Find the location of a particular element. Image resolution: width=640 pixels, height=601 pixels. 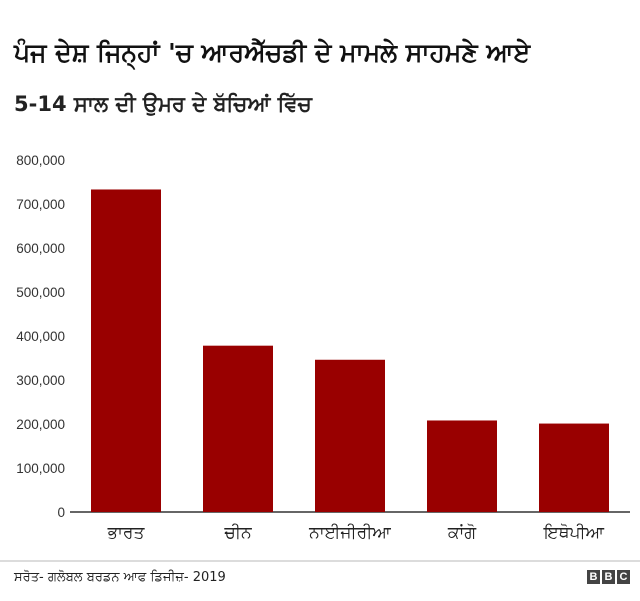

y-tick-label: 600,000 is located at coordinates (40, 248).